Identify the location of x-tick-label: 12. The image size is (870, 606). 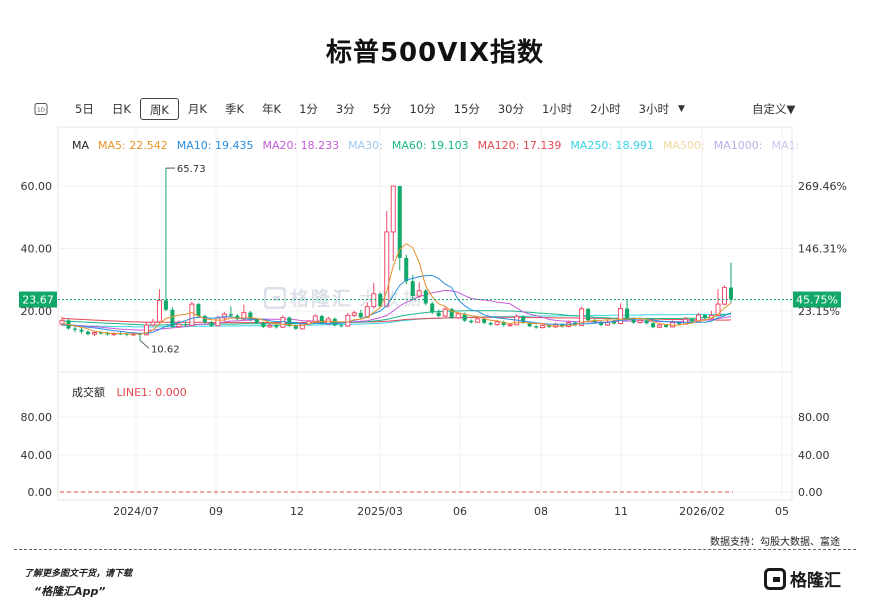
(297, 511).